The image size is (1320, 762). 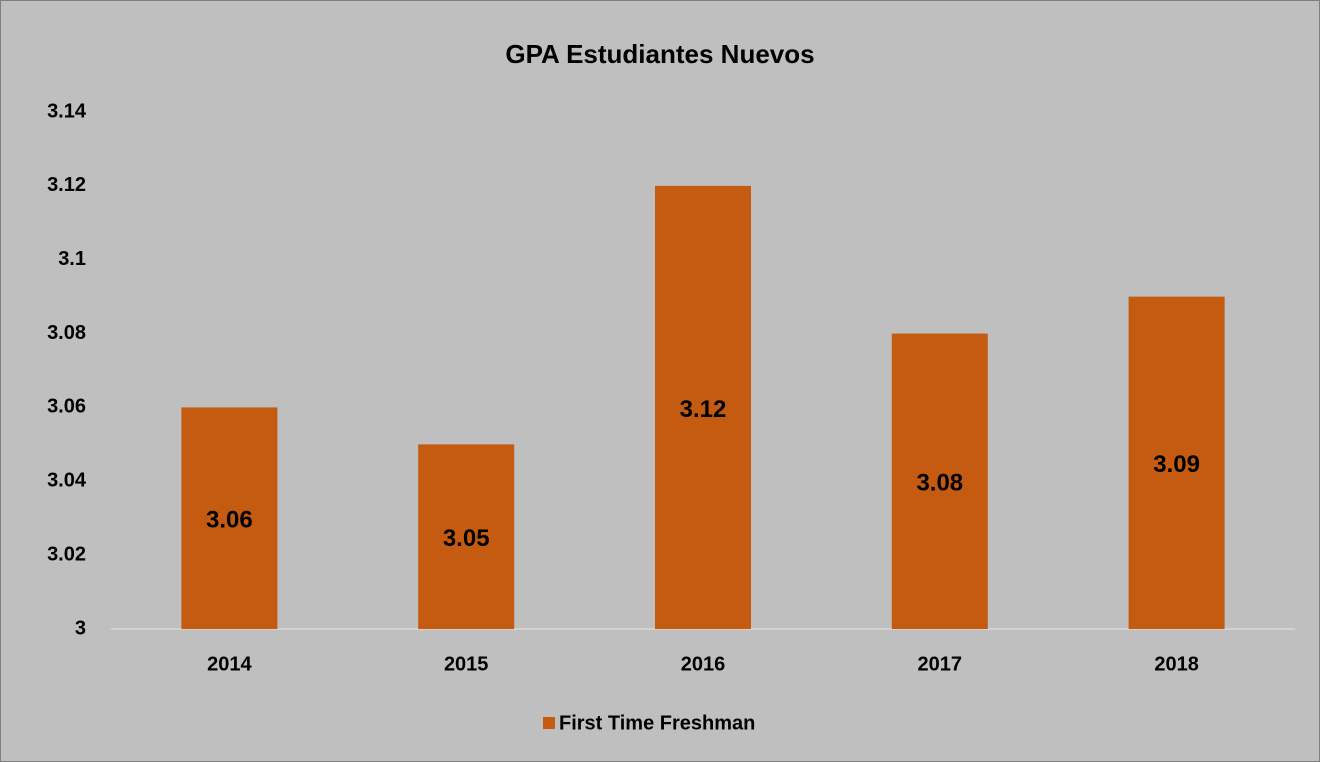 I want to click on y-tick-label: 3.08, so click(x=66, y=333).